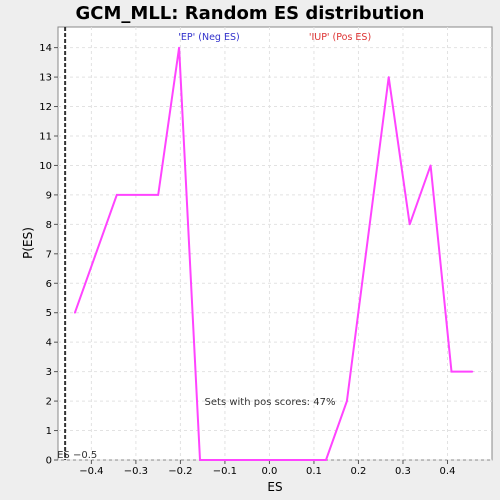 The width and height of the screenshot is (500, 500). Describe the element at coordinates (403, 471) in the screenshot. I see `x-tick-label: 0.3` at that location.